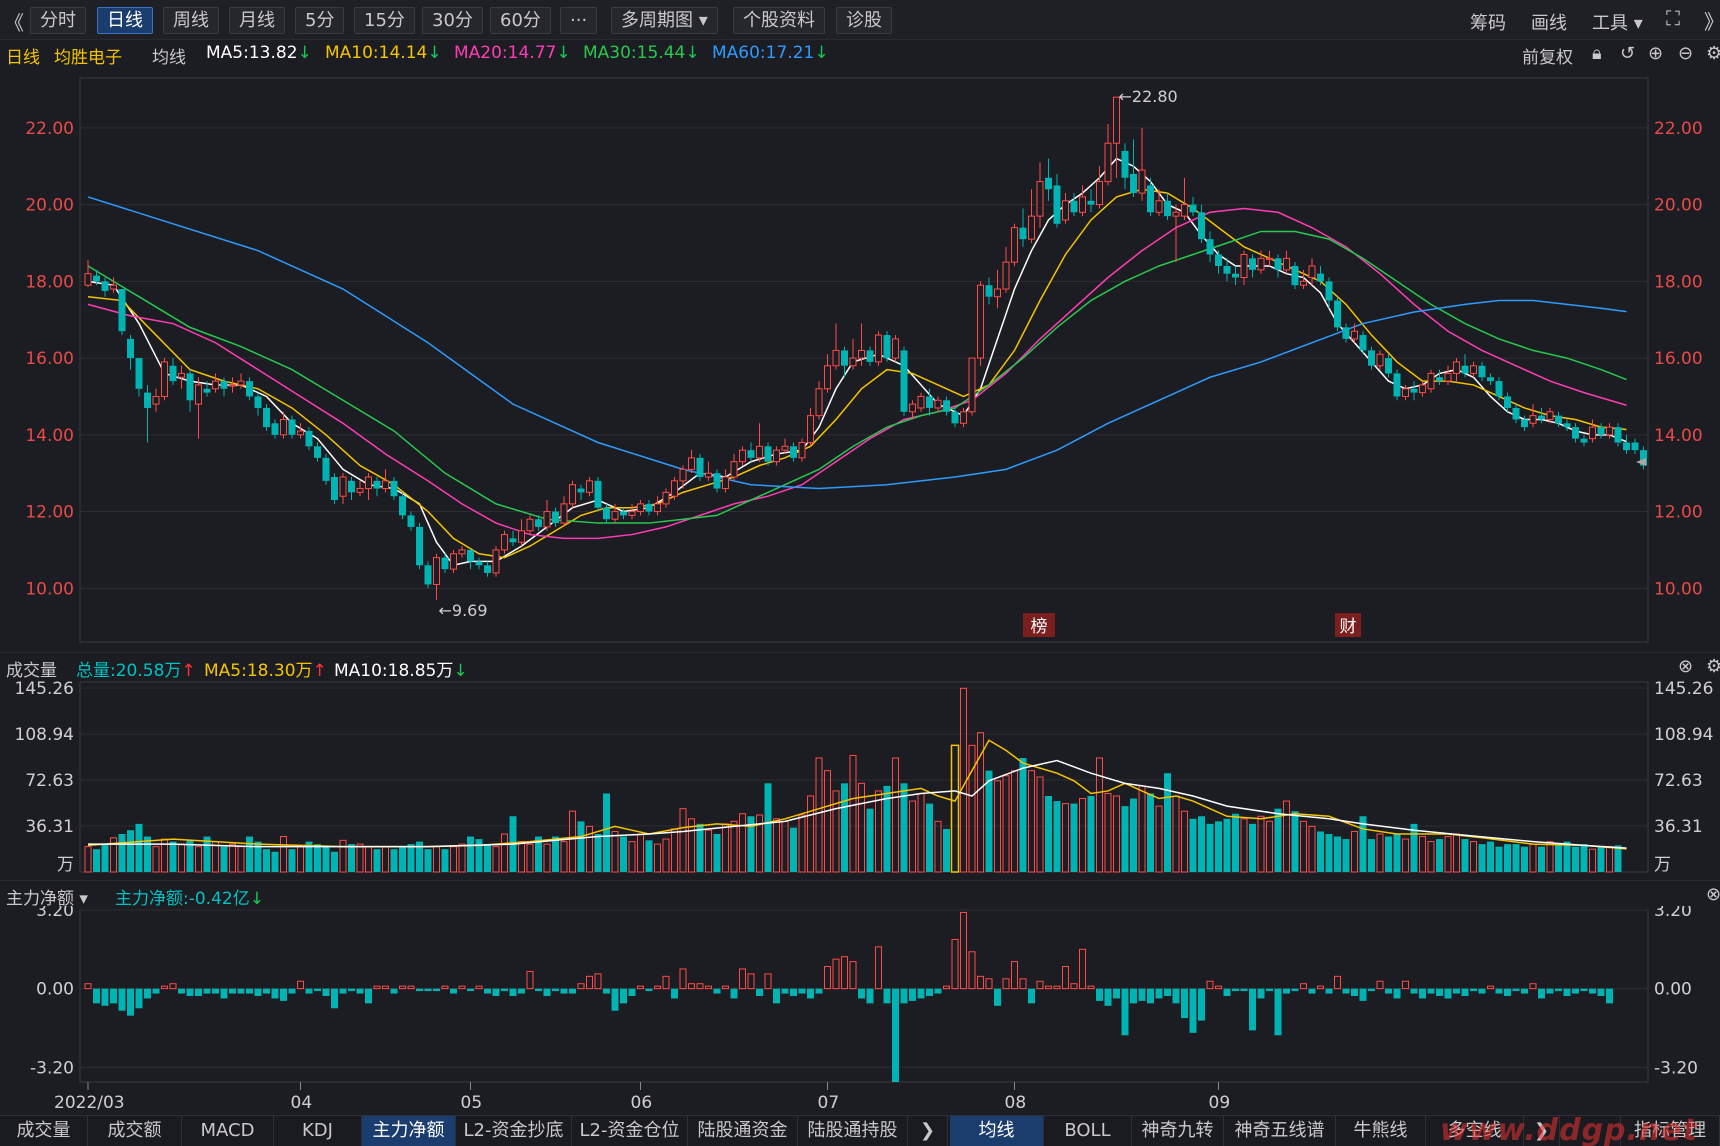 The height and width of the screenshot is (1146, 1720). I want to click on tab-kdj: KDJ, so click(318, 1131).